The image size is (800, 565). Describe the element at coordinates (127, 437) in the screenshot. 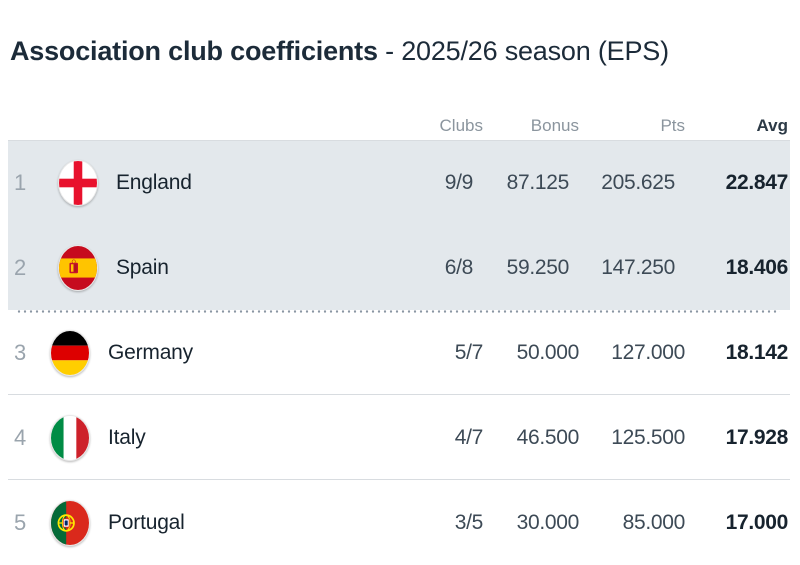

I see `row-country: Italy` at that location.